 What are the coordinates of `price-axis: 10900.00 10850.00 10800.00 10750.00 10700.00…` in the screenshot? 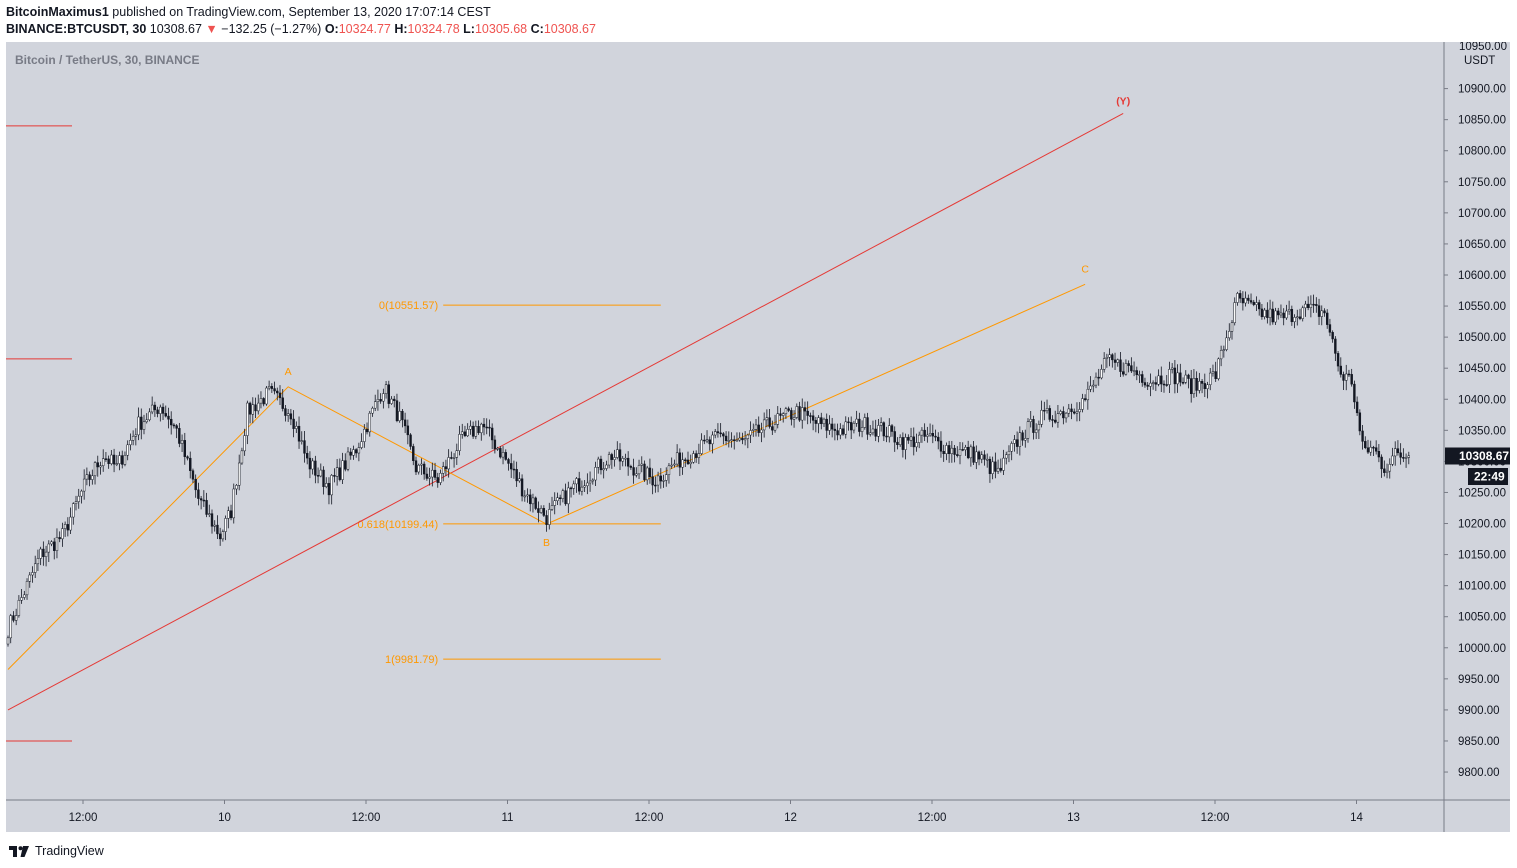 It's located at (1475, 431).